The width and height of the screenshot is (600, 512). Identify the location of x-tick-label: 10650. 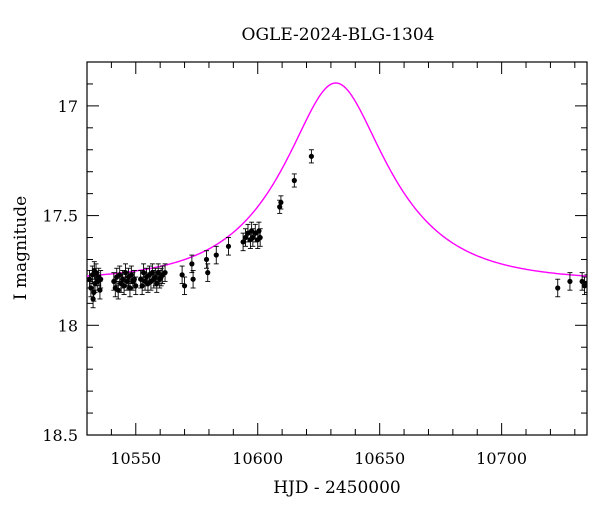
(379, 458).